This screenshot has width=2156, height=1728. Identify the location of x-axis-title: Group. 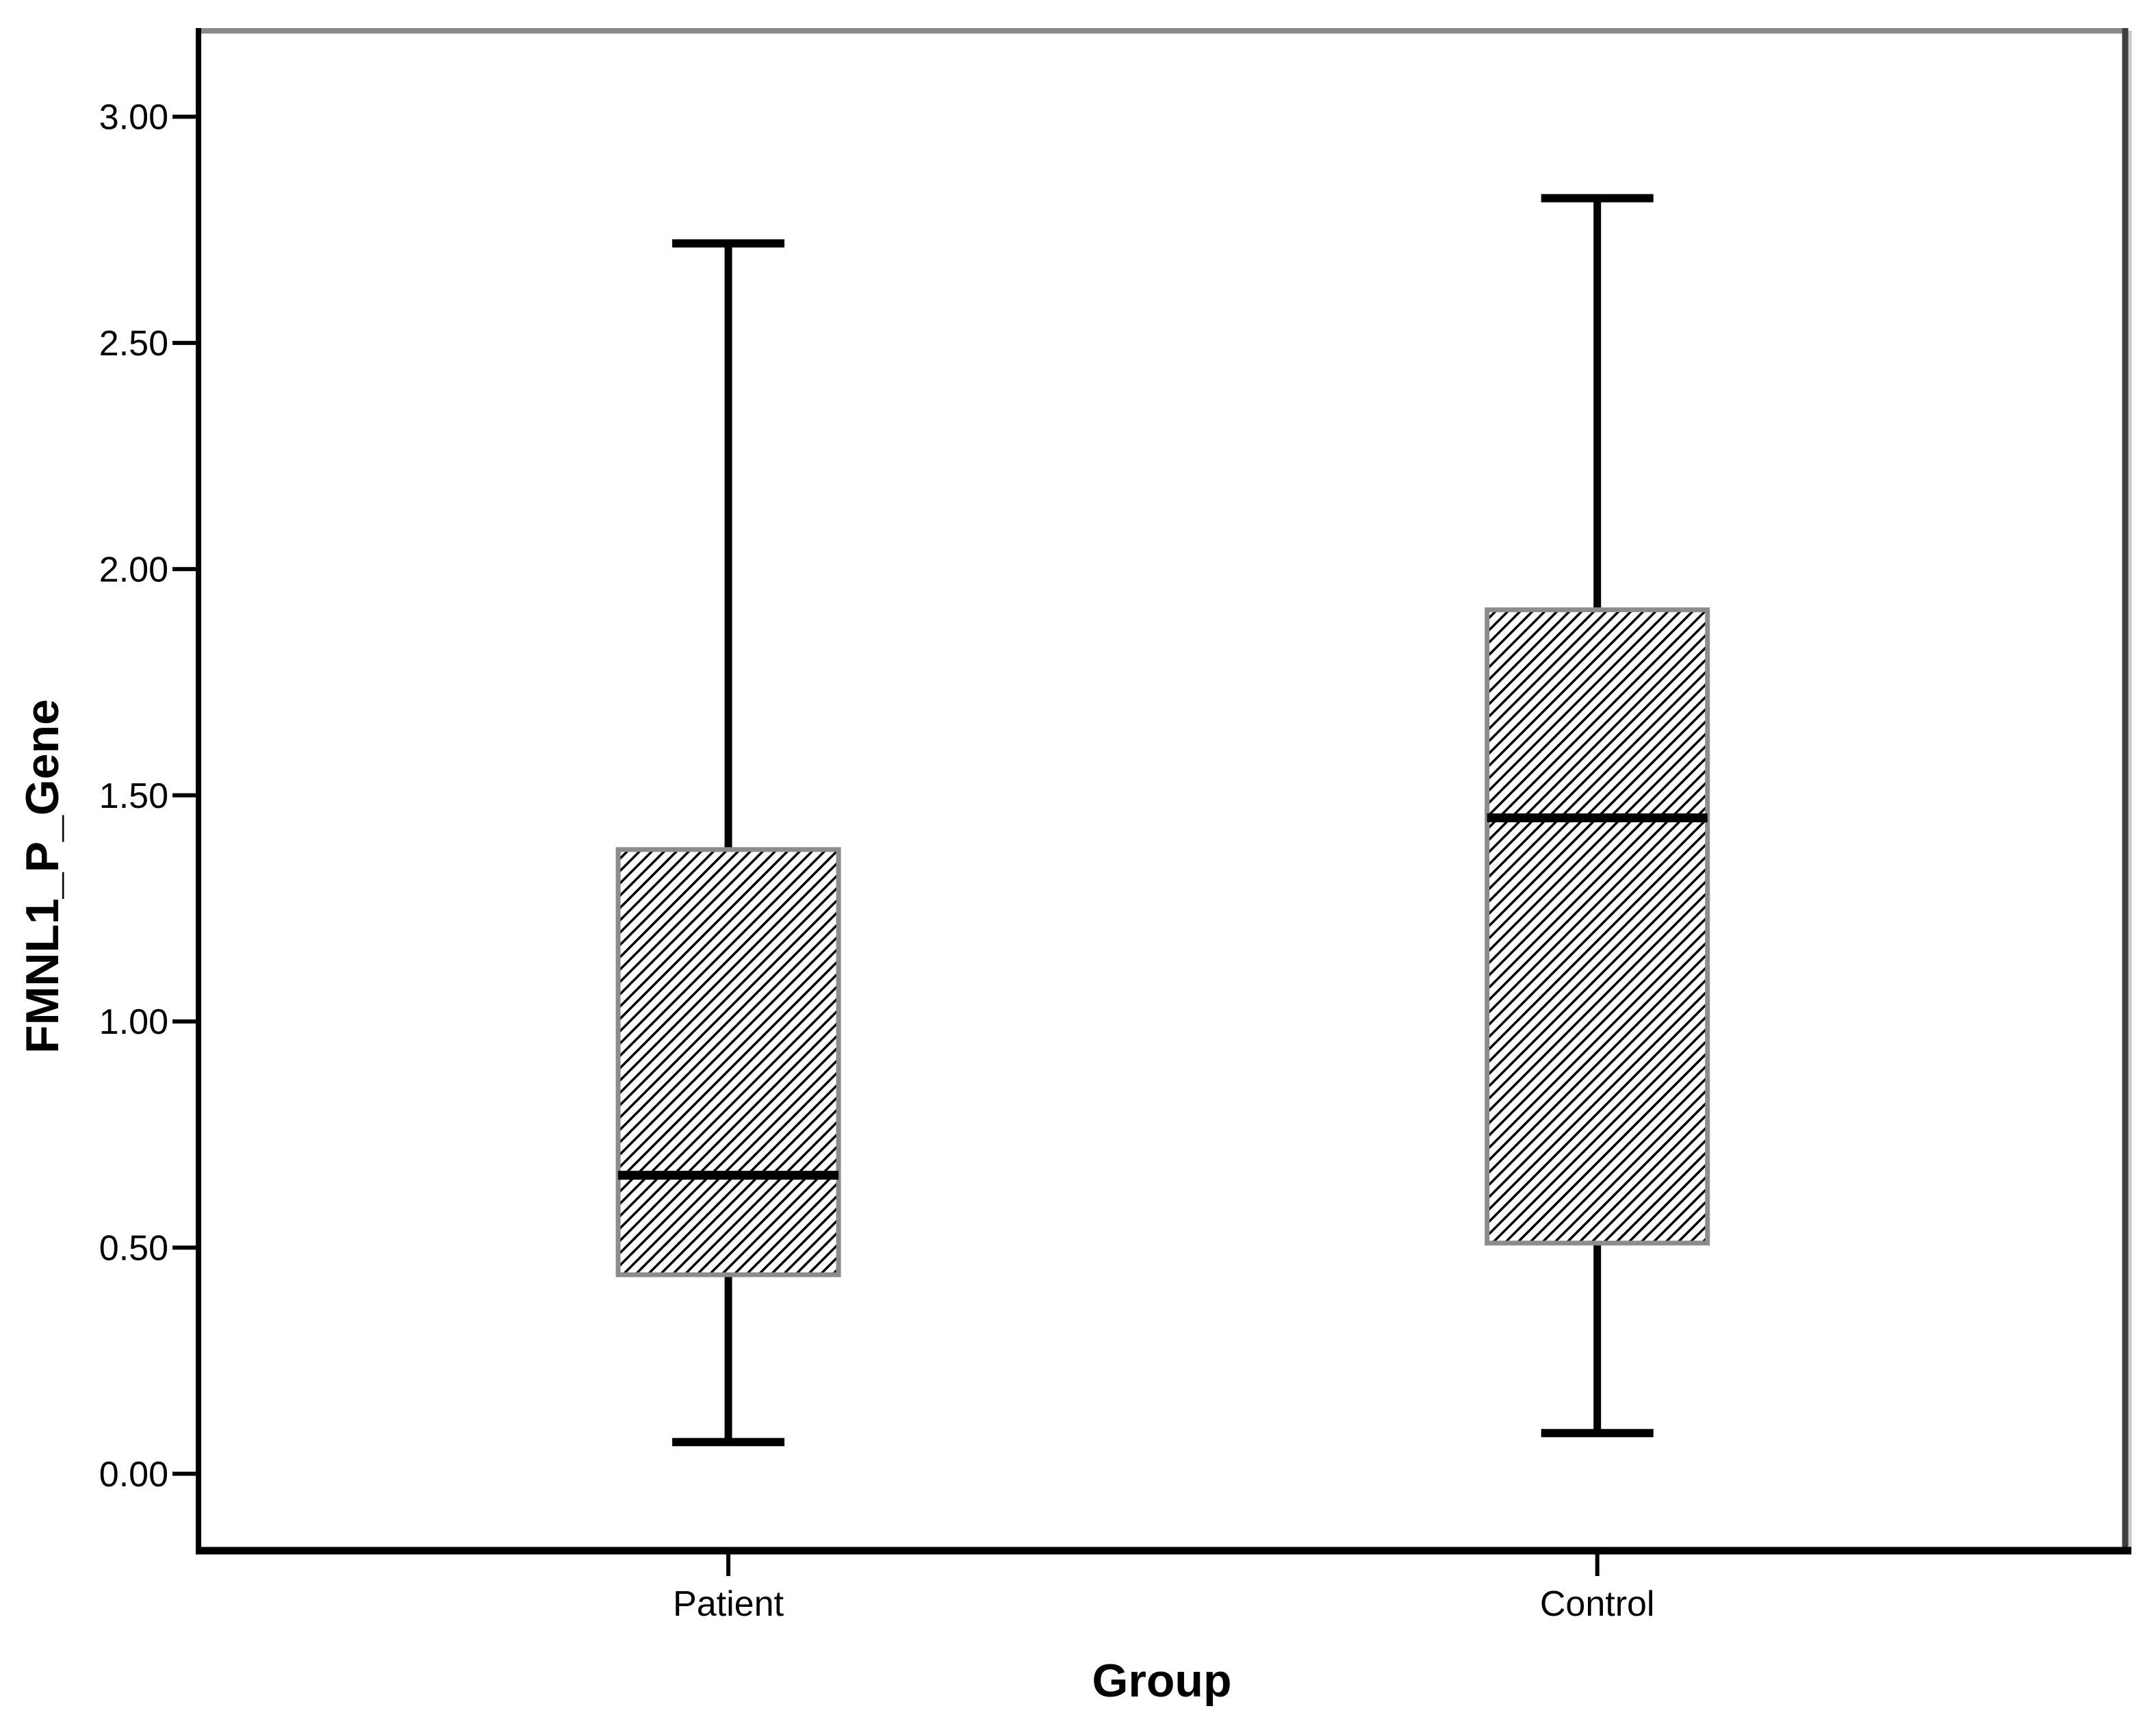
(1162, 1681).